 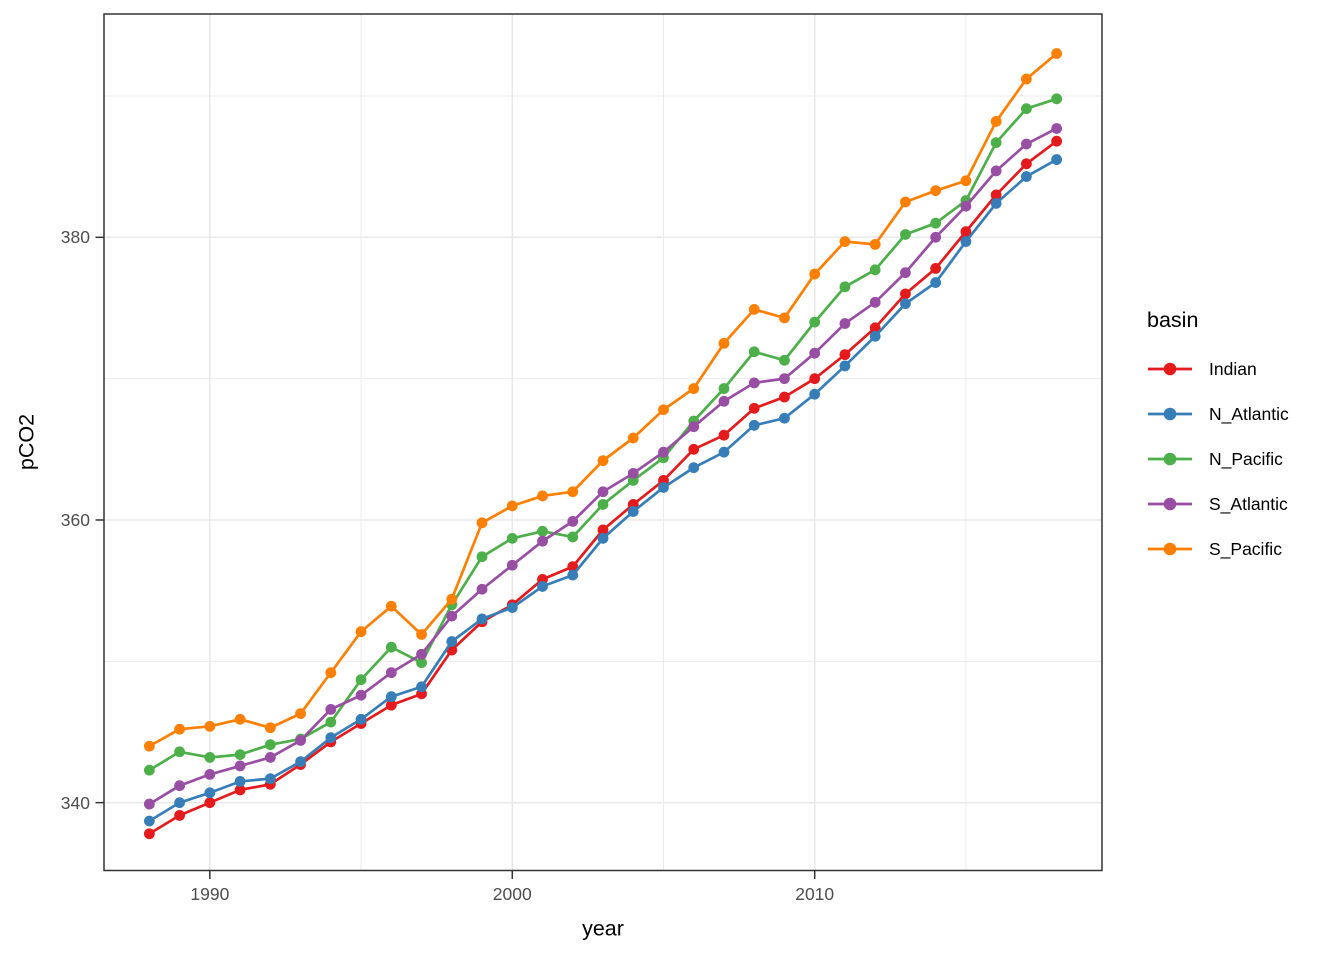 What do you see at coordinates (75, 237) in the screenshot?
I see `y-tick-label: 380` at bounding box center [75, 237].